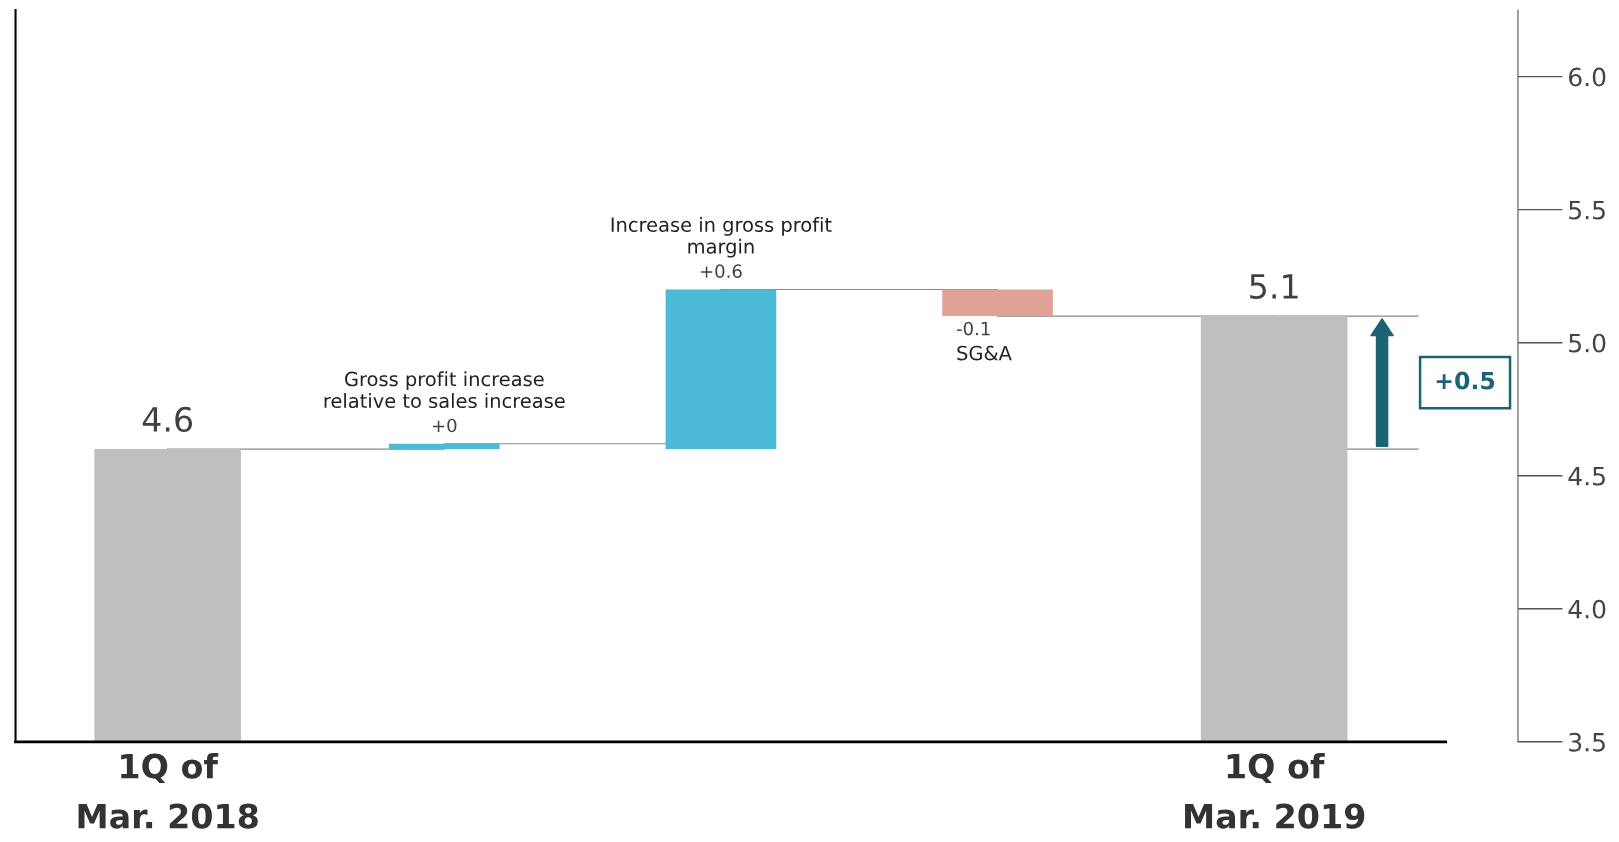 Image resolution: width=1619 pixels, height=842 pixels. Describe the element at coordinates (1587, 609) in the screenshot. I see `y-tick-label: 4.0` at that location.